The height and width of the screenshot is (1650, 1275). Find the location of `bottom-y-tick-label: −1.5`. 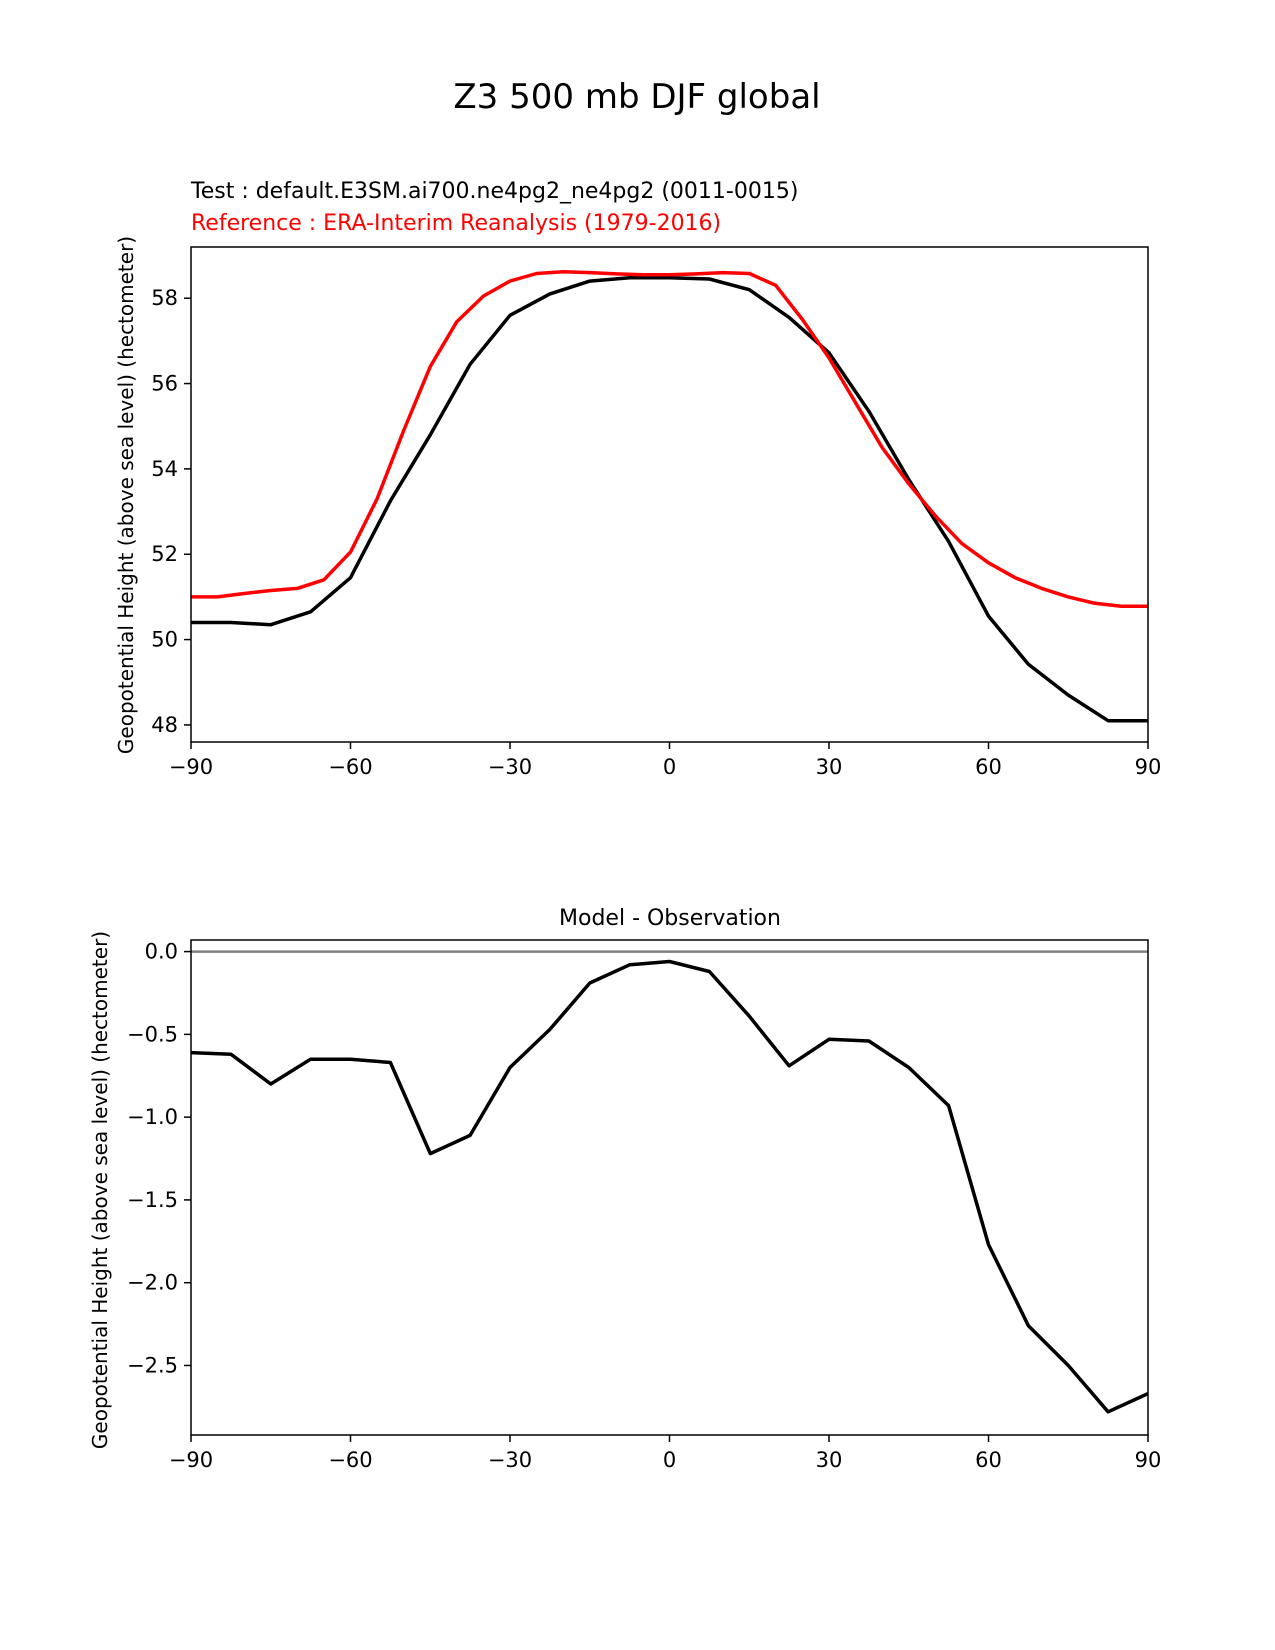

bottom-y-tick-label: −1.5 is located at coordinates (152, 1200).